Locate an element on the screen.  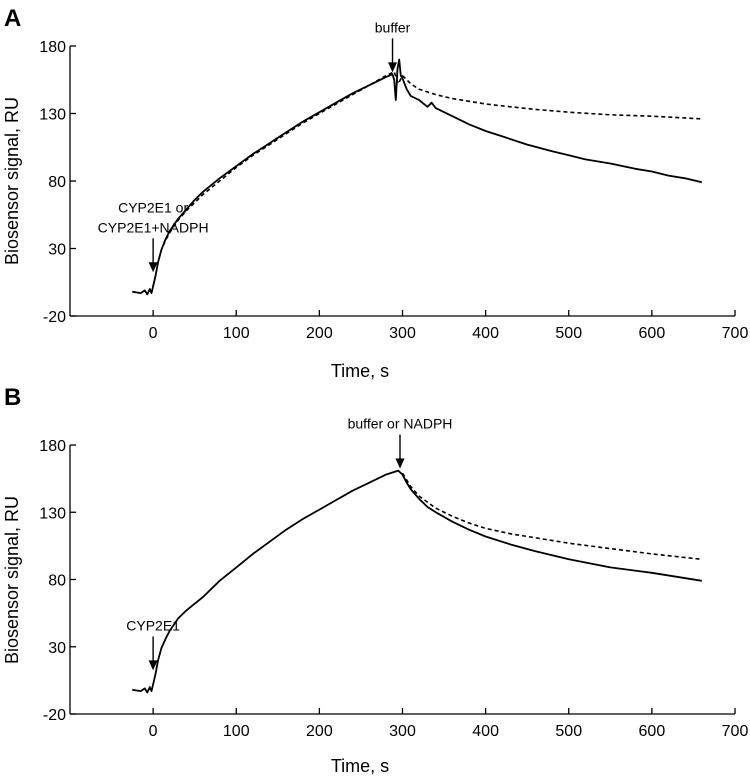
panel-b-annotation-label: CYP2E1 is located at coordinates (153, 625).